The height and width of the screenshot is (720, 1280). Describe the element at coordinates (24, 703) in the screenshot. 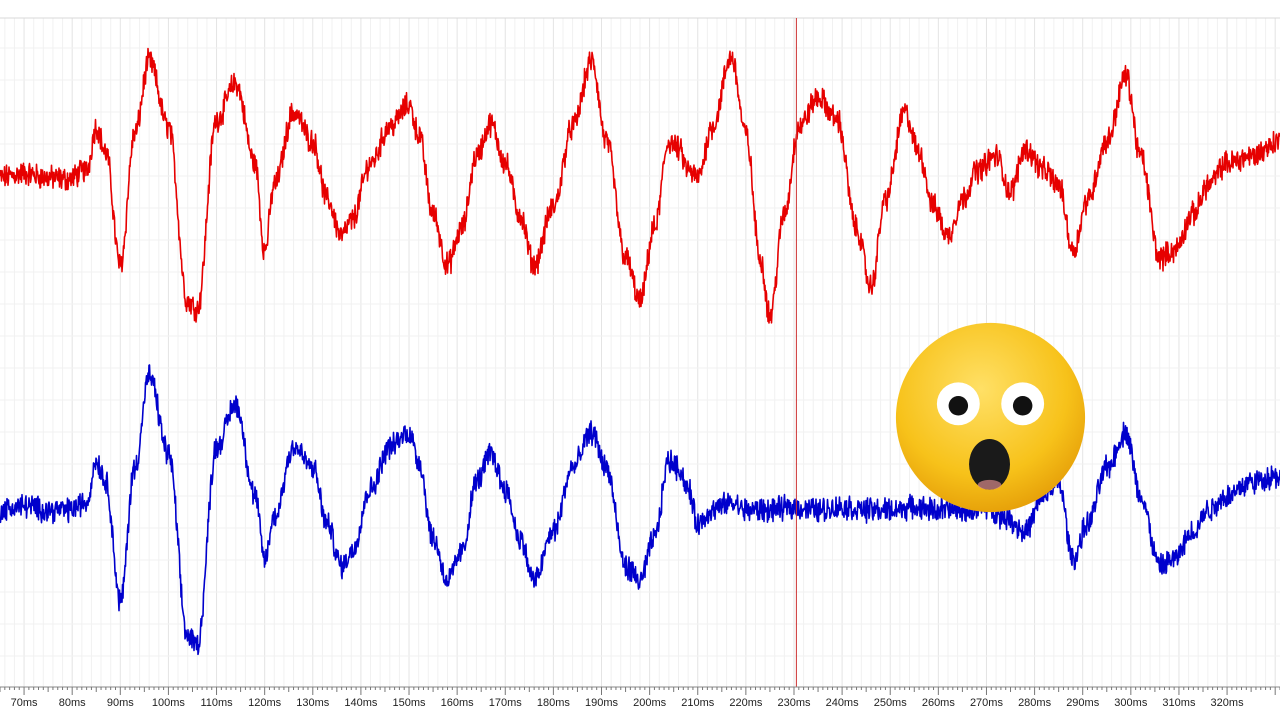

I see `x-tick-label: 70ms` at that location.